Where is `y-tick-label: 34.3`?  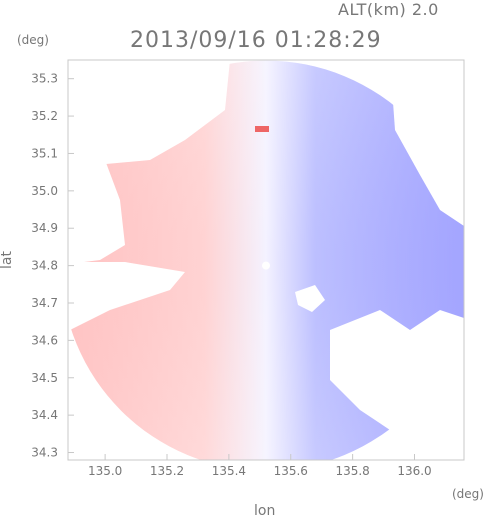
y-tick-label: 34.3 is located at coordinates (44, 453).